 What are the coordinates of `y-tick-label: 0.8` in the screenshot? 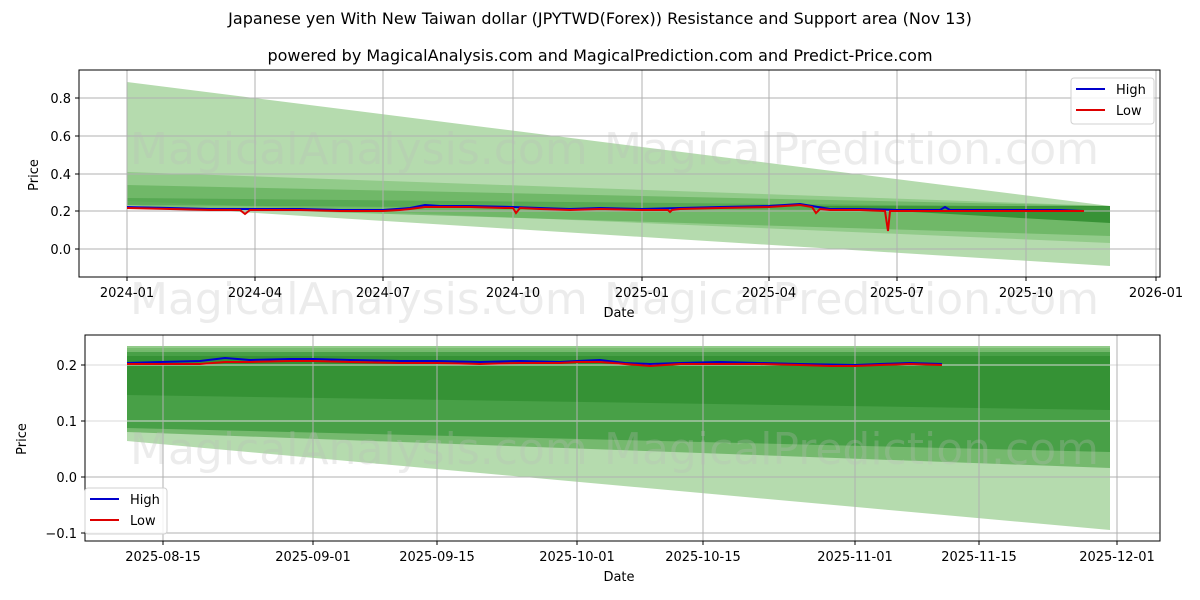 It's located at (60, 99).